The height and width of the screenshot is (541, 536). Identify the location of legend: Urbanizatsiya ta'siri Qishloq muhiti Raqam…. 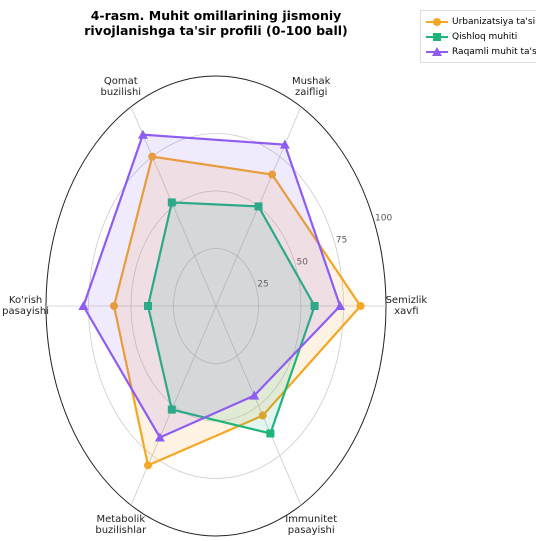
(478, 36).